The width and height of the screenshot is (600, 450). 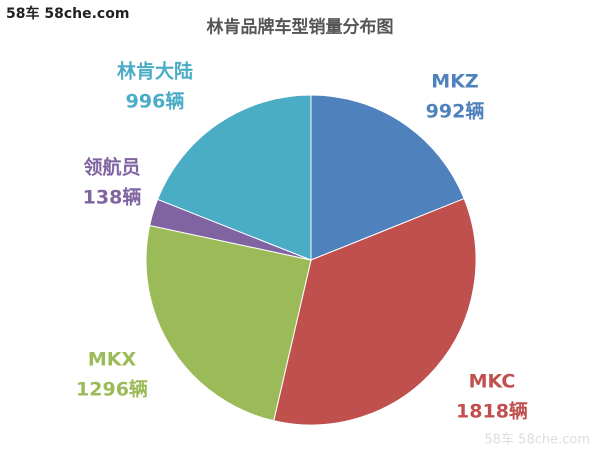 I want to click on slice-label: MKC, so click(x=492, y=382).